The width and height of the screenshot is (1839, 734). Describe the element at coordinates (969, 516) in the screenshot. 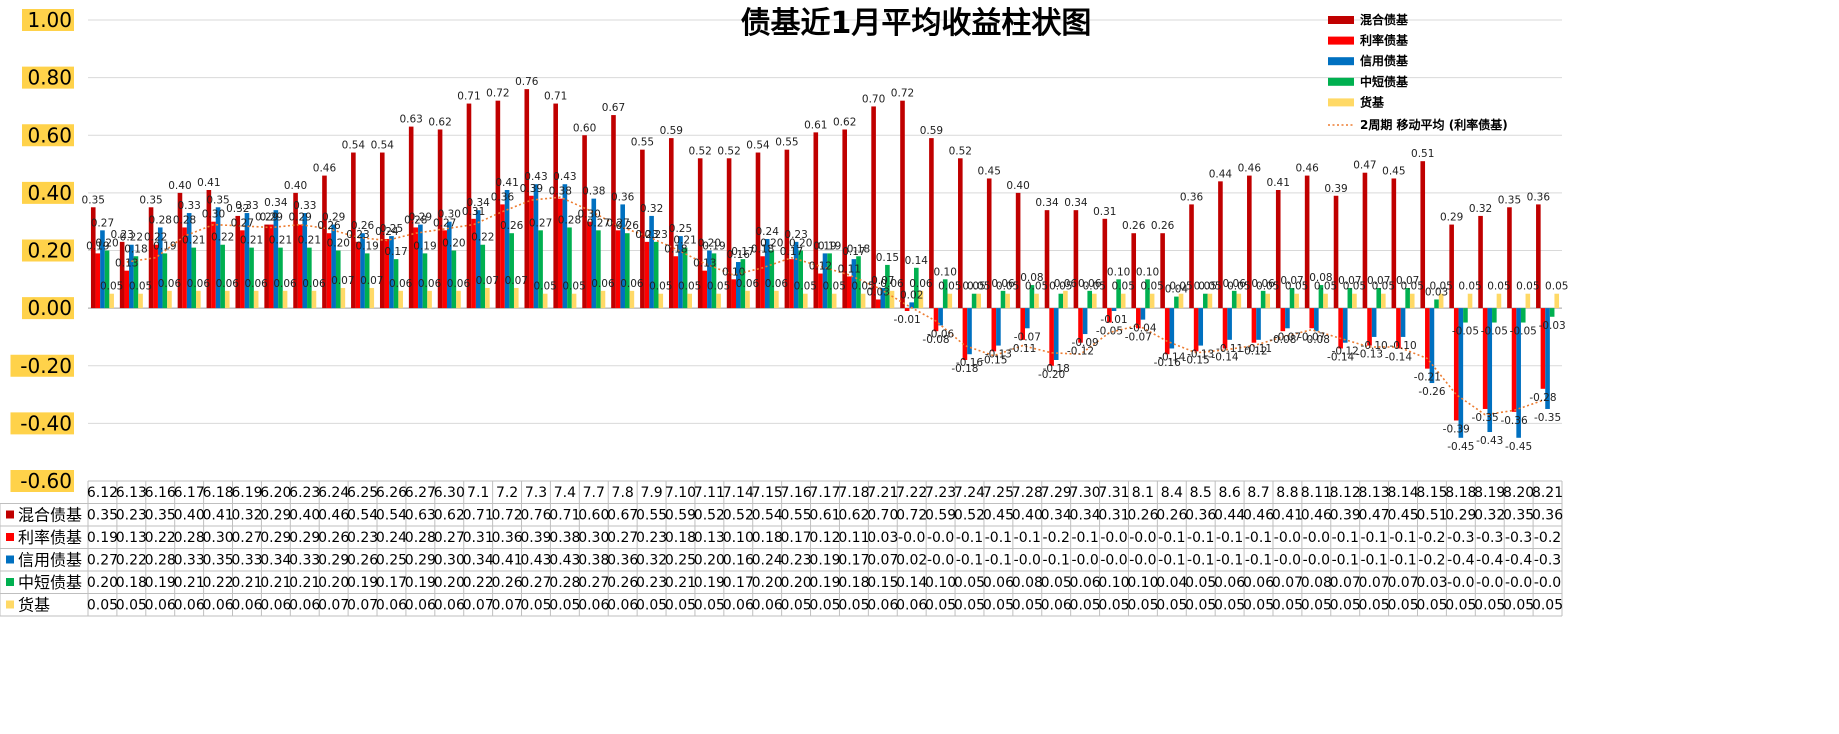

I see `table-cell: 0.52` at that location.